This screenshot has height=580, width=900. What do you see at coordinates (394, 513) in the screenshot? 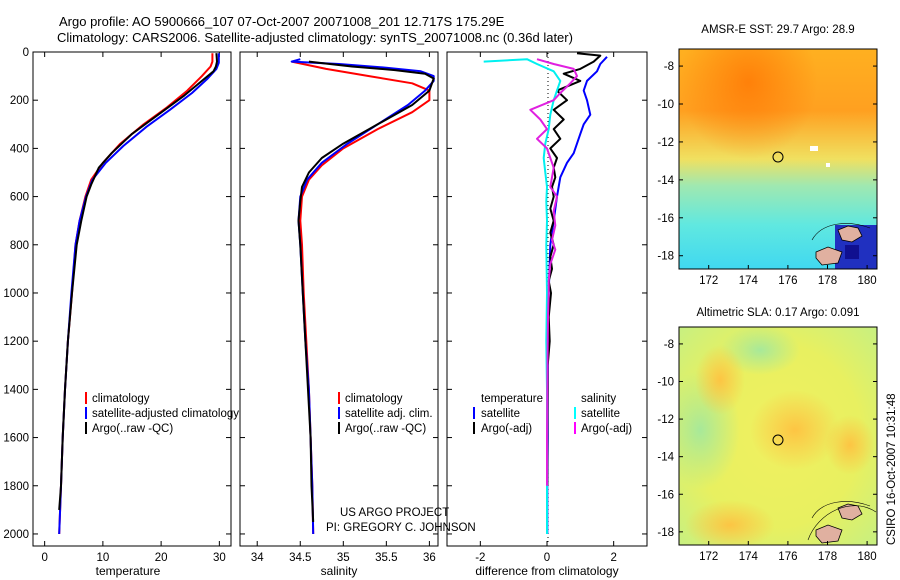
I see `credit-project: US ARGO PROJECT` at bounding box center [394, 513].